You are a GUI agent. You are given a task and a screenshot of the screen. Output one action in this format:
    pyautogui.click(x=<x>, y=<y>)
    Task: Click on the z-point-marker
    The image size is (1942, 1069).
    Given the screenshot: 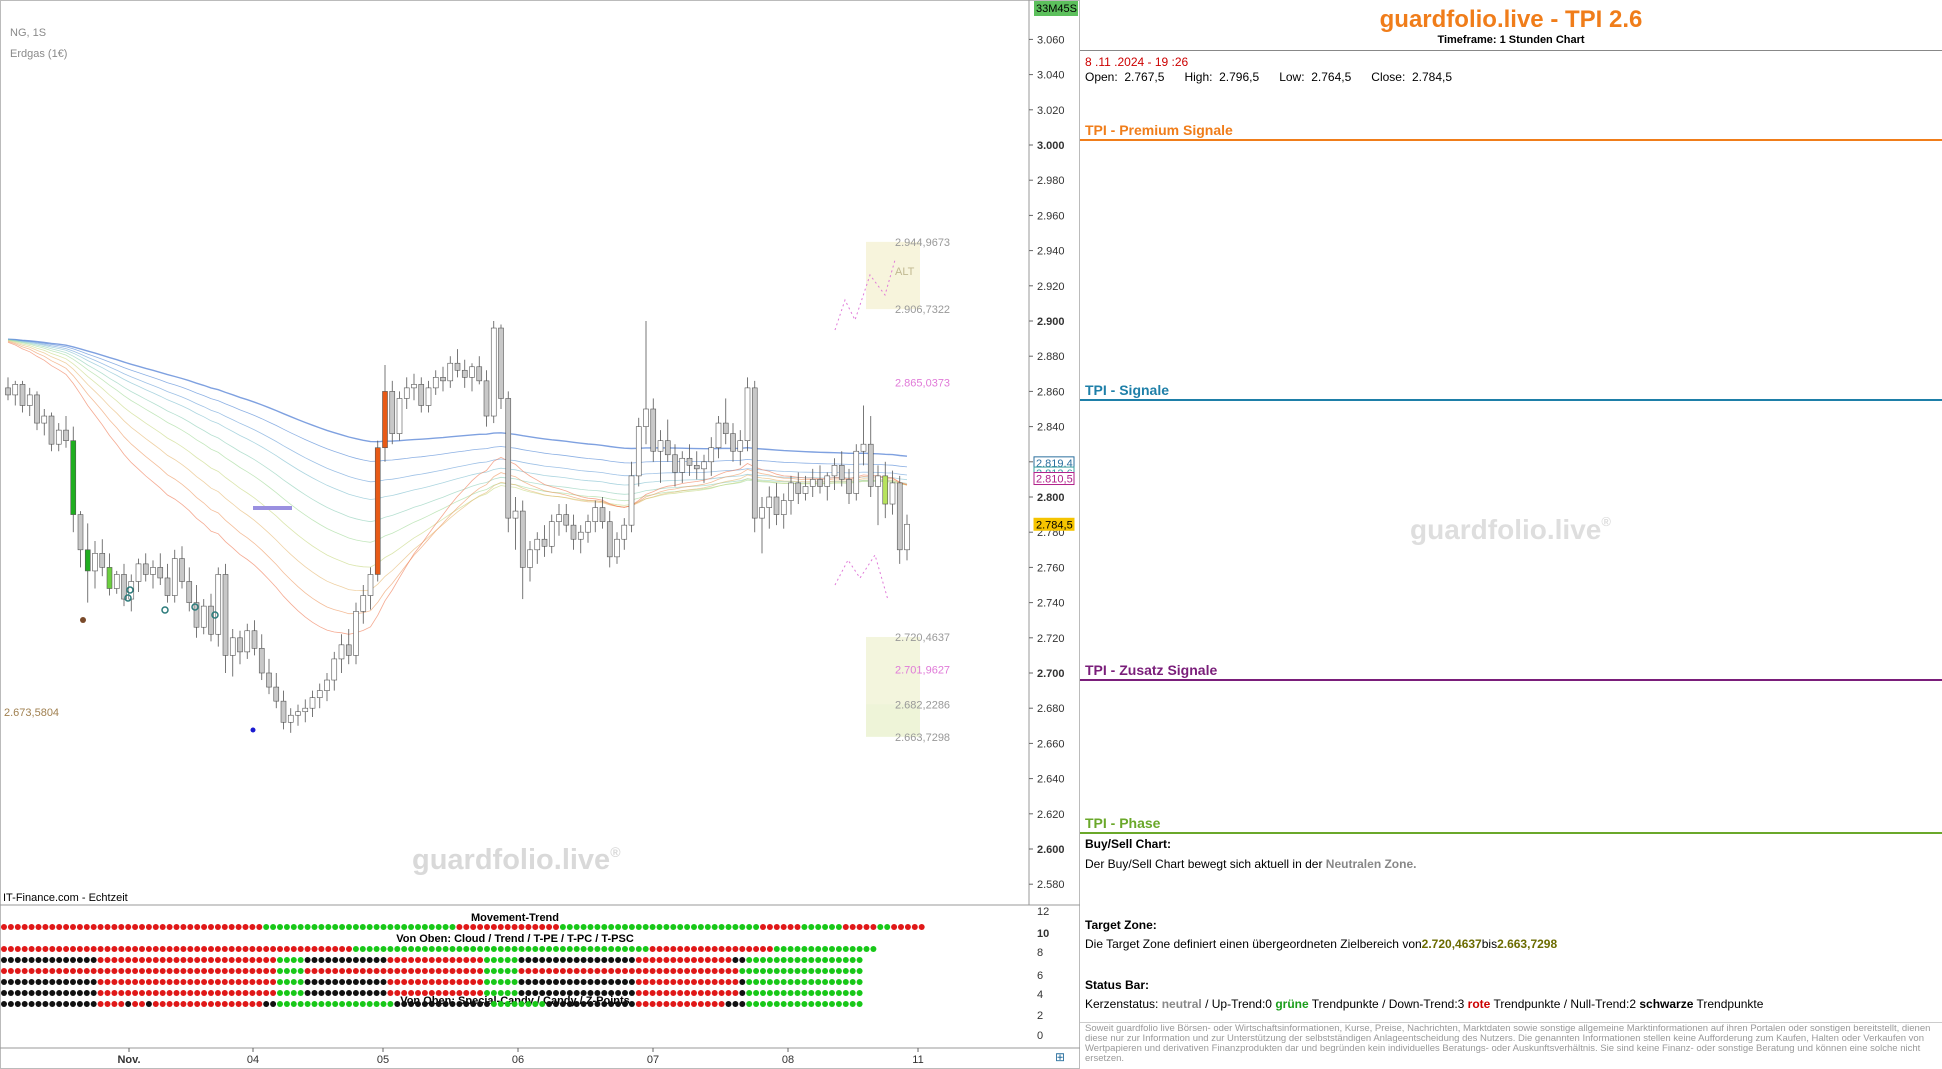 What is the action you would take?
    pyautogui.click(x=215, y=615)
    